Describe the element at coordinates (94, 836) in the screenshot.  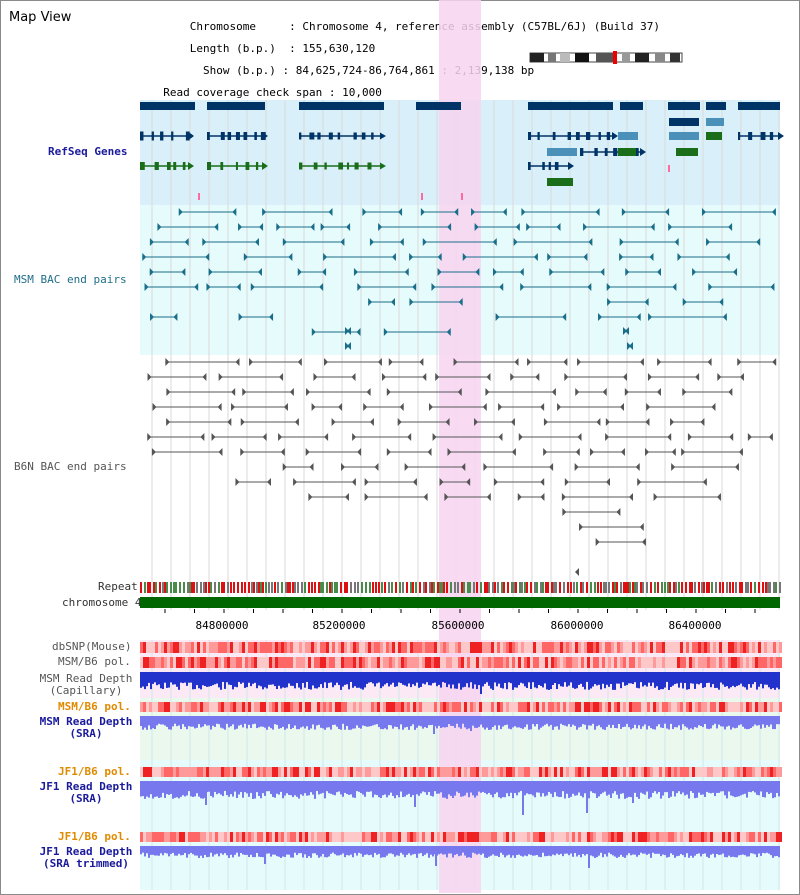
I see `track-label-jf1-b6-pol-trimmed: JF1/B6 pol.` at that location.